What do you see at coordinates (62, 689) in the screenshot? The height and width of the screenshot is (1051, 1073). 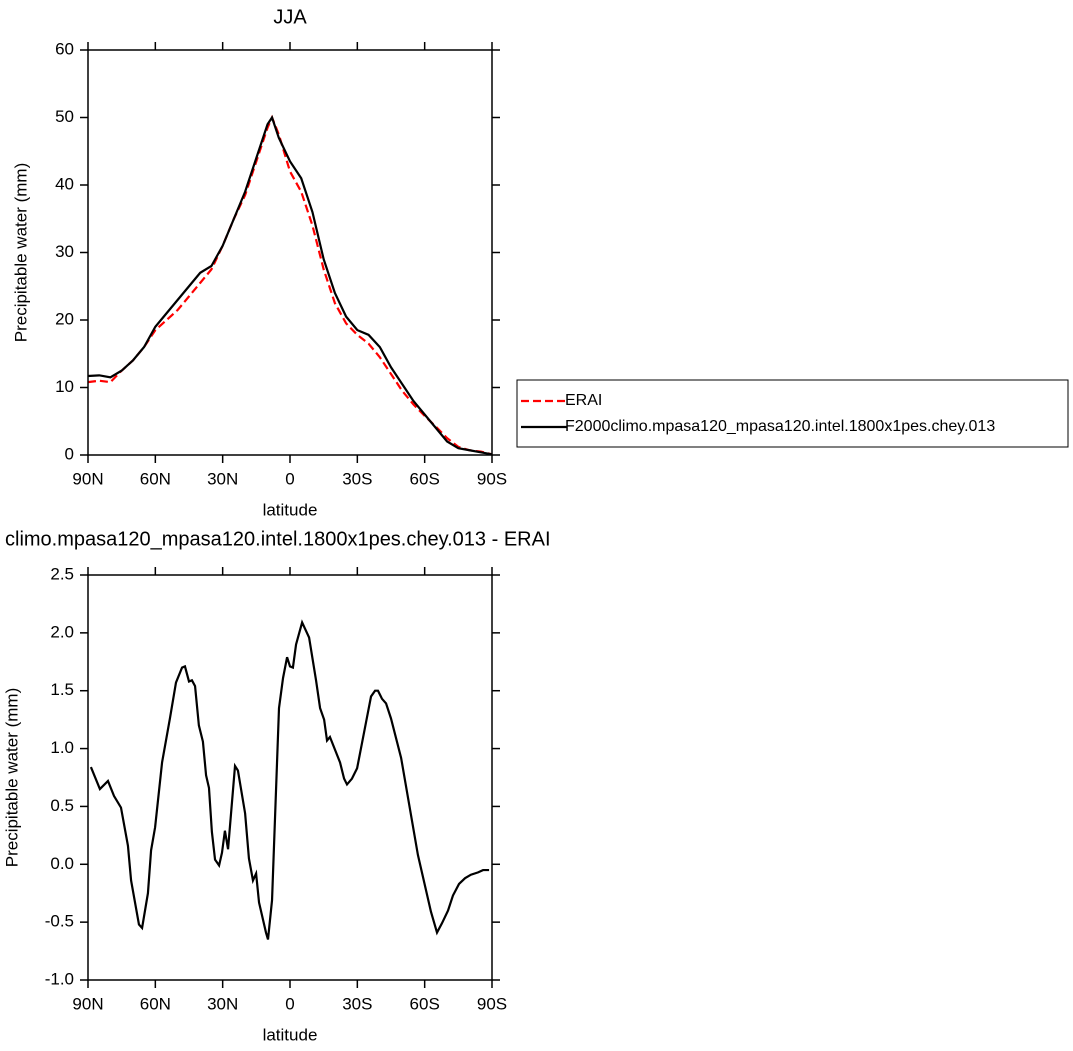 I see `y-tick-label: 1.5` at bounding box center [62, 689].